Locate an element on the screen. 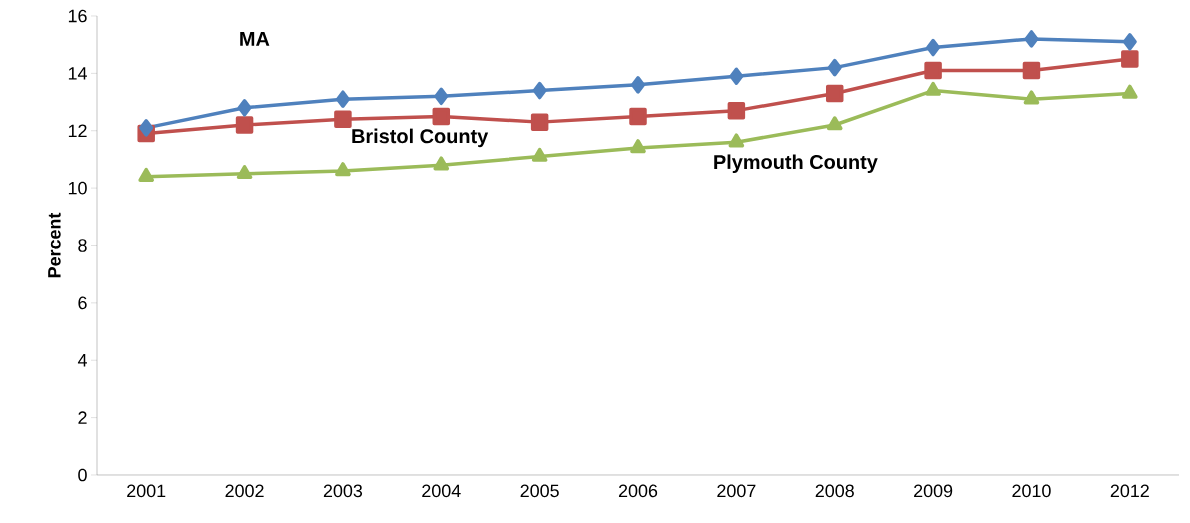 This screenshot has width=1190, height=523. x-tick-label: 2009 is located at coordinates (933, 491).